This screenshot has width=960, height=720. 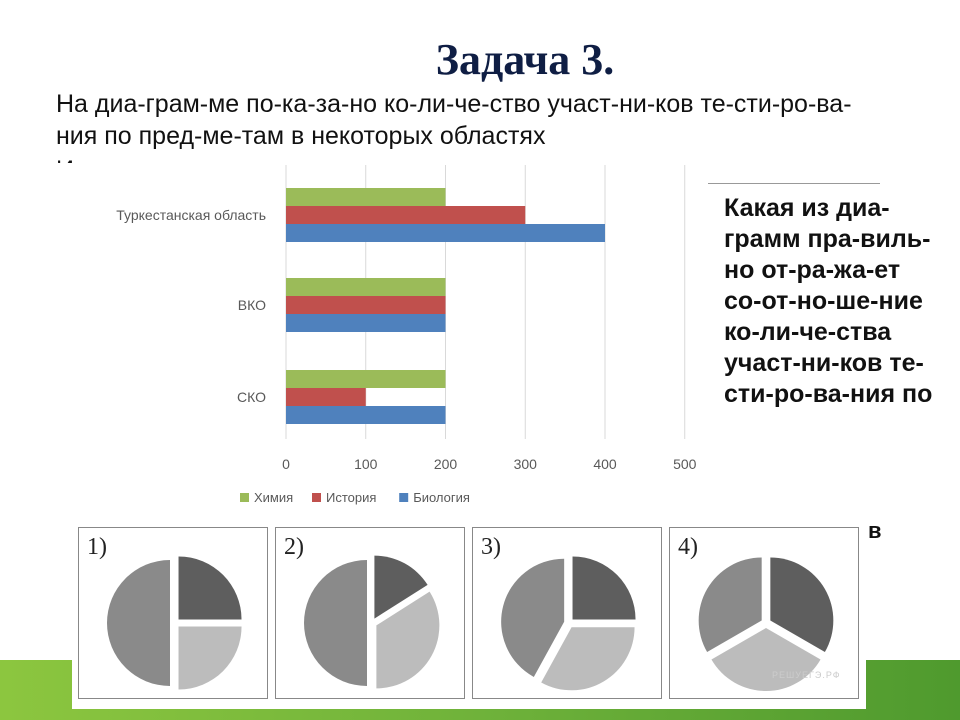 I want to click on legend-label: Химия, so click(x=273, y=497).